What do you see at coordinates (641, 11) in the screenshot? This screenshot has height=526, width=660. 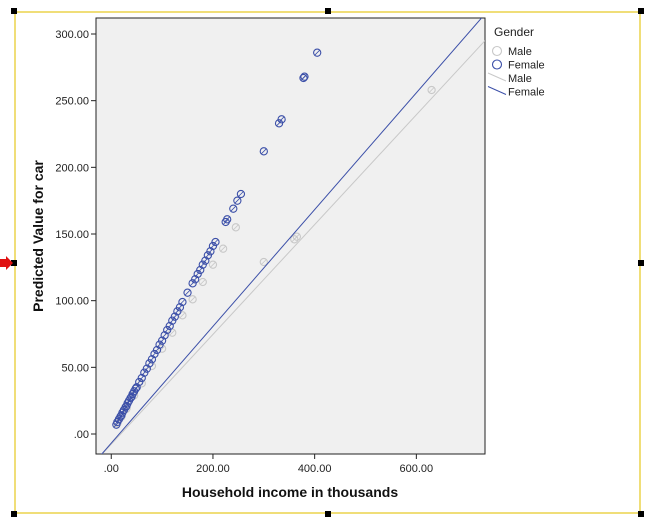 I see `resize-handle-top-right` at bounding box center [641, 11].